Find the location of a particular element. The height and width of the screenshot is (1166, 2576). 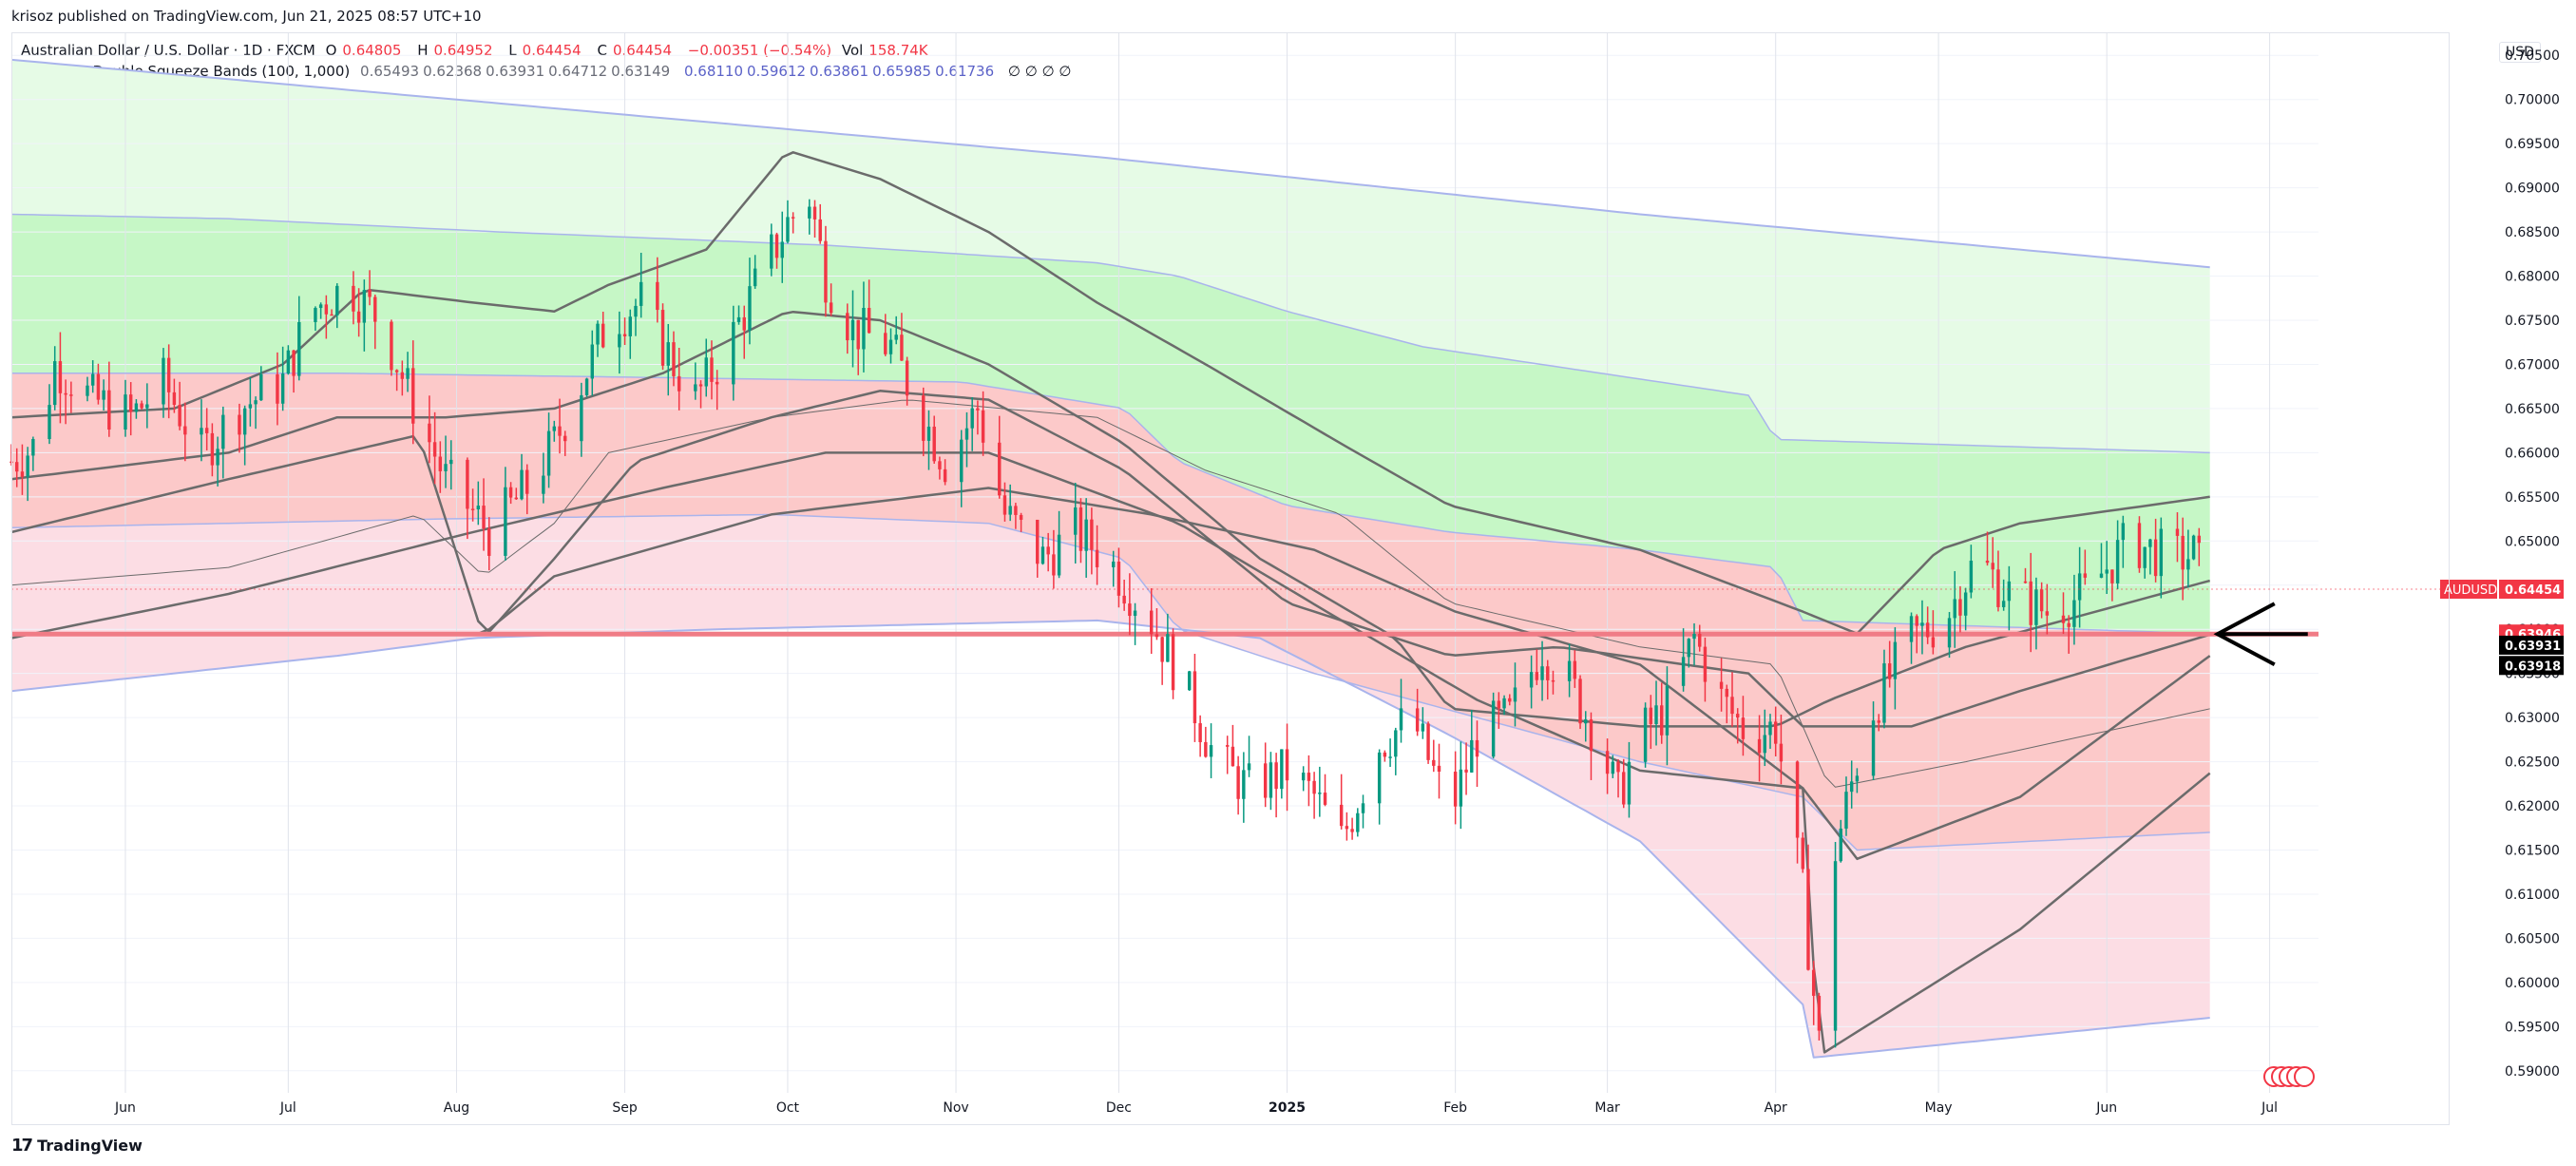

y-tick-label-9: 0.66000 is located at coordinates (2532, 454).